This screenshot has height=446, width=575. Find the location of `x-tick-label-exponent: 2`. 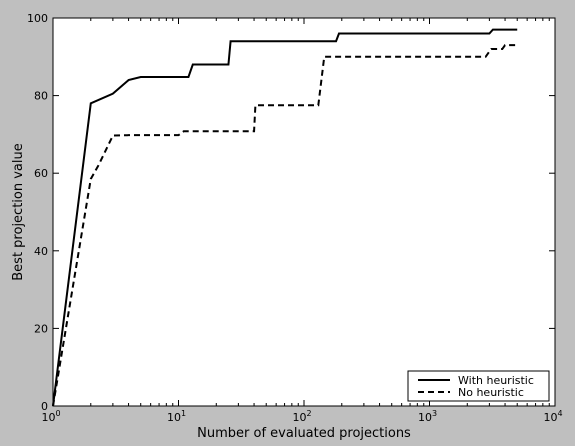

x-tick-label-exponent: 2 is located at coordinates (308, 413).